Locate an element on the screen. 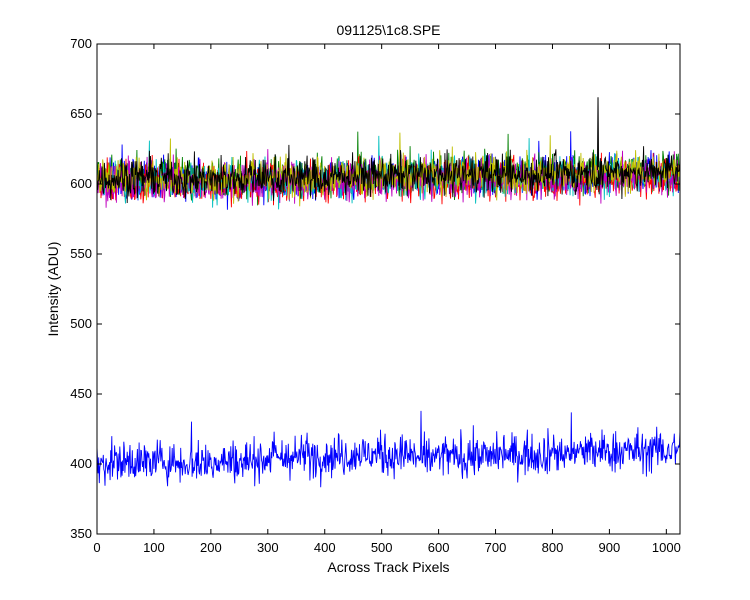 The height and width of the screenshot is (600, 750). x-tick-label-1000: 1000 is located at coordinates (666, 547).